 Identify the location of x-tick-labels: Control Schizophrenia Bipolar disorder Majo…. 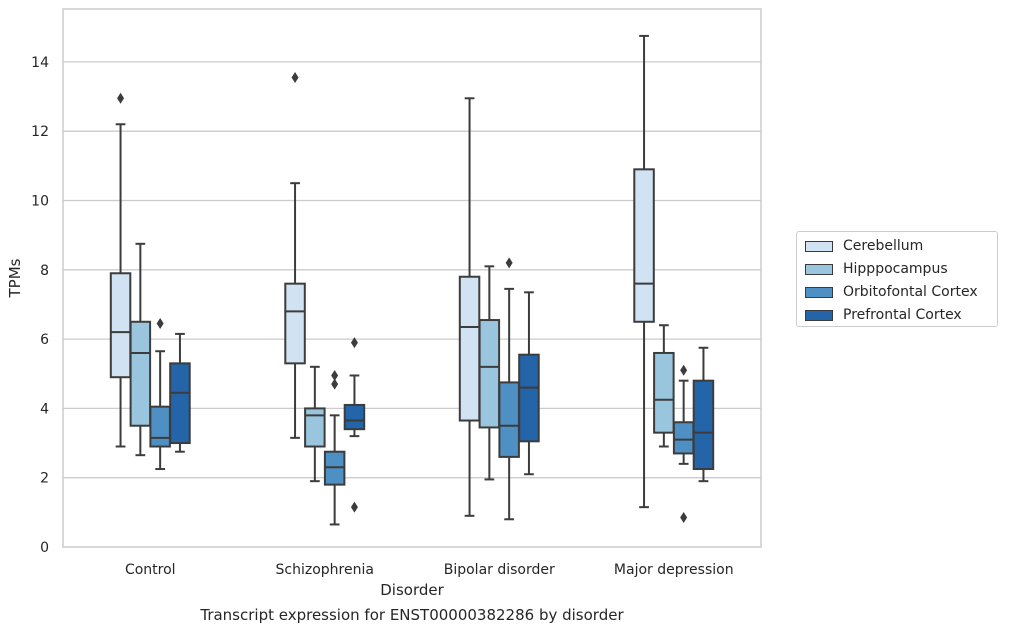
(429, 570).